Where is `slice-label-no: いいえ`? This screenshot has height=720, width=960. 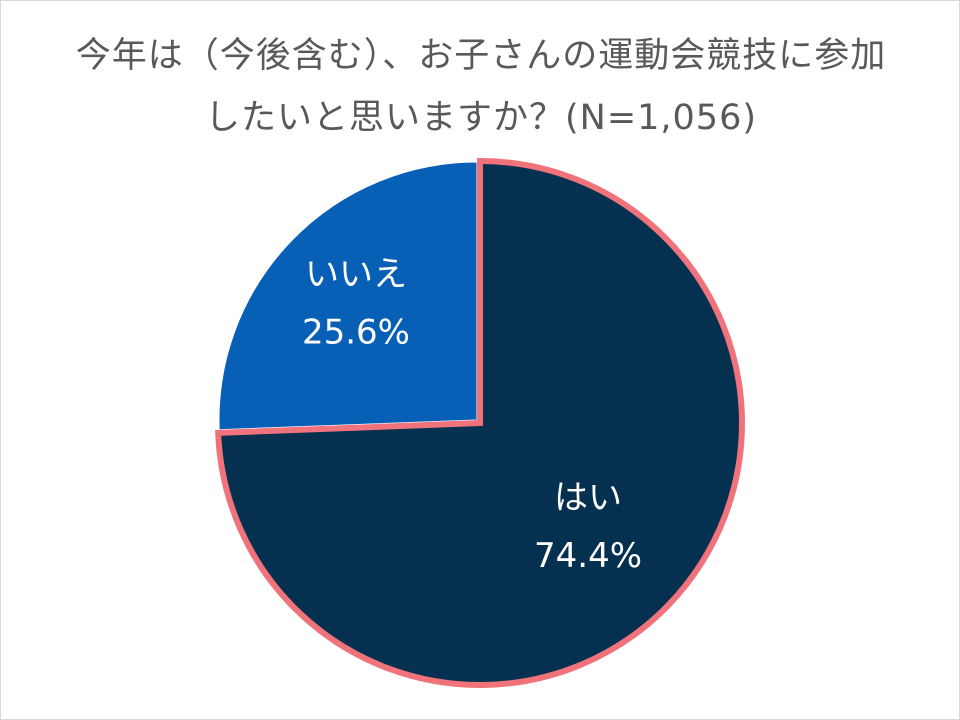 slice-label-no: いいえ is located at coordinates (356, 274).